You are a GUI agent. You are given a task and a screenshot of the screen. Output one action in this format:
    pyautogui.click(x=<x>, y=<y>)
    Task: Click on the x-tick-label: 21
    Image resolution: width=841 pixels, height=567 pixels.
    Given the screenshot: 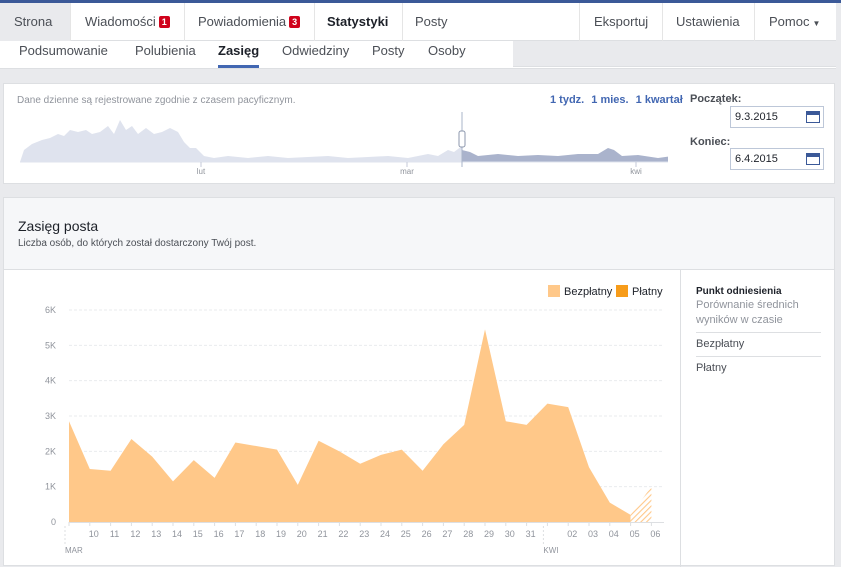 What is the action you would take?
    pyautogui.click(x=323, y=534)
    